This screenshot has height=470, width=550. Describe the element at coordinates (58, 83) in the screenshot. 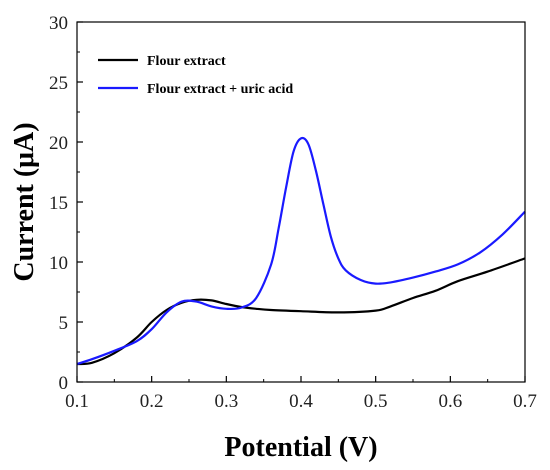

I see `y-tick-label: 25` at that location.